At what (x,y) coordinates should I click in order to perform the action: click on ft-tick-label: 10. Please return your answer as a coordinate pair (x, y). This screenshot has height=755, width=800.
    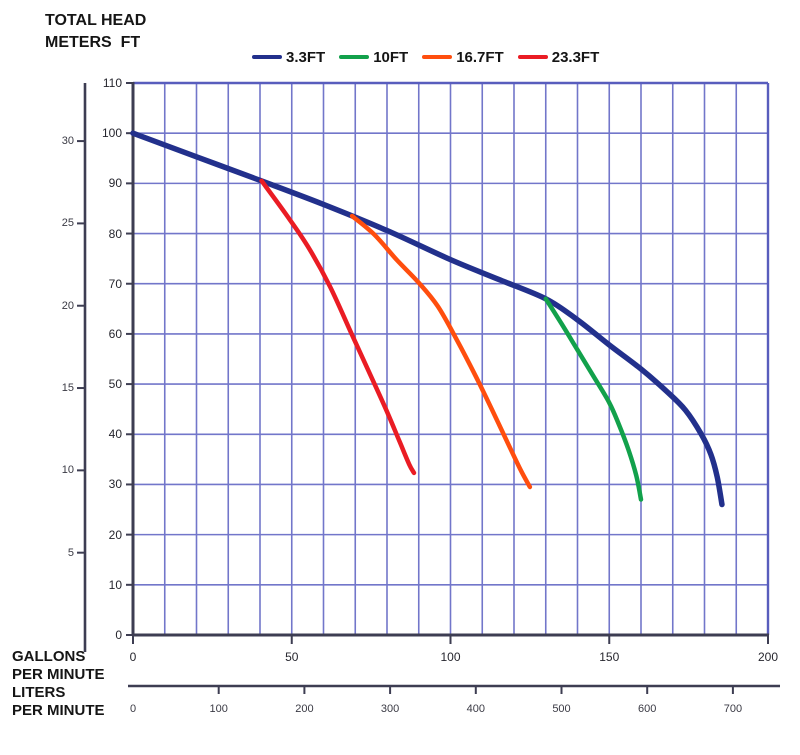
    Looking at the image, I should click on (115, 584).